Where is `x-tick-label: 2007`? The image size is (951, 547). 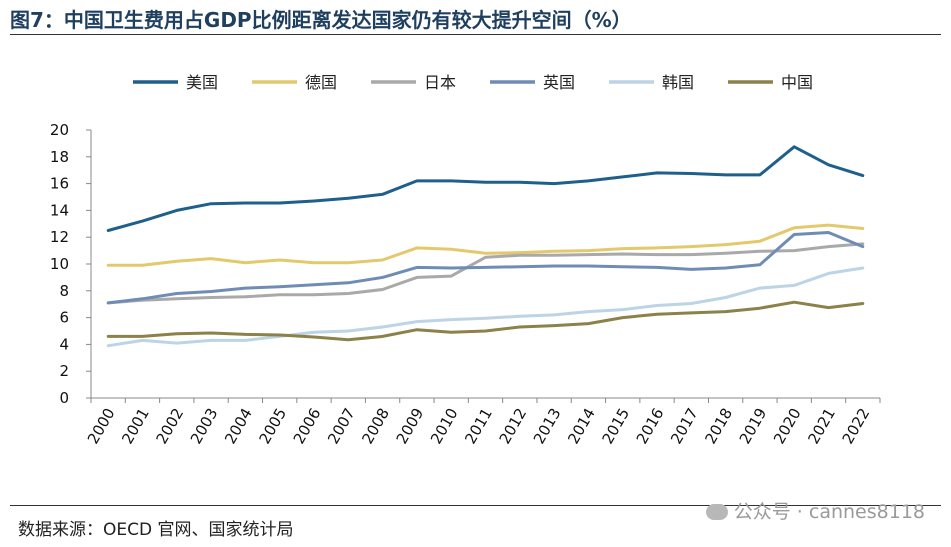
x-tick-label: 2007 is located at coordinates (341, 426).